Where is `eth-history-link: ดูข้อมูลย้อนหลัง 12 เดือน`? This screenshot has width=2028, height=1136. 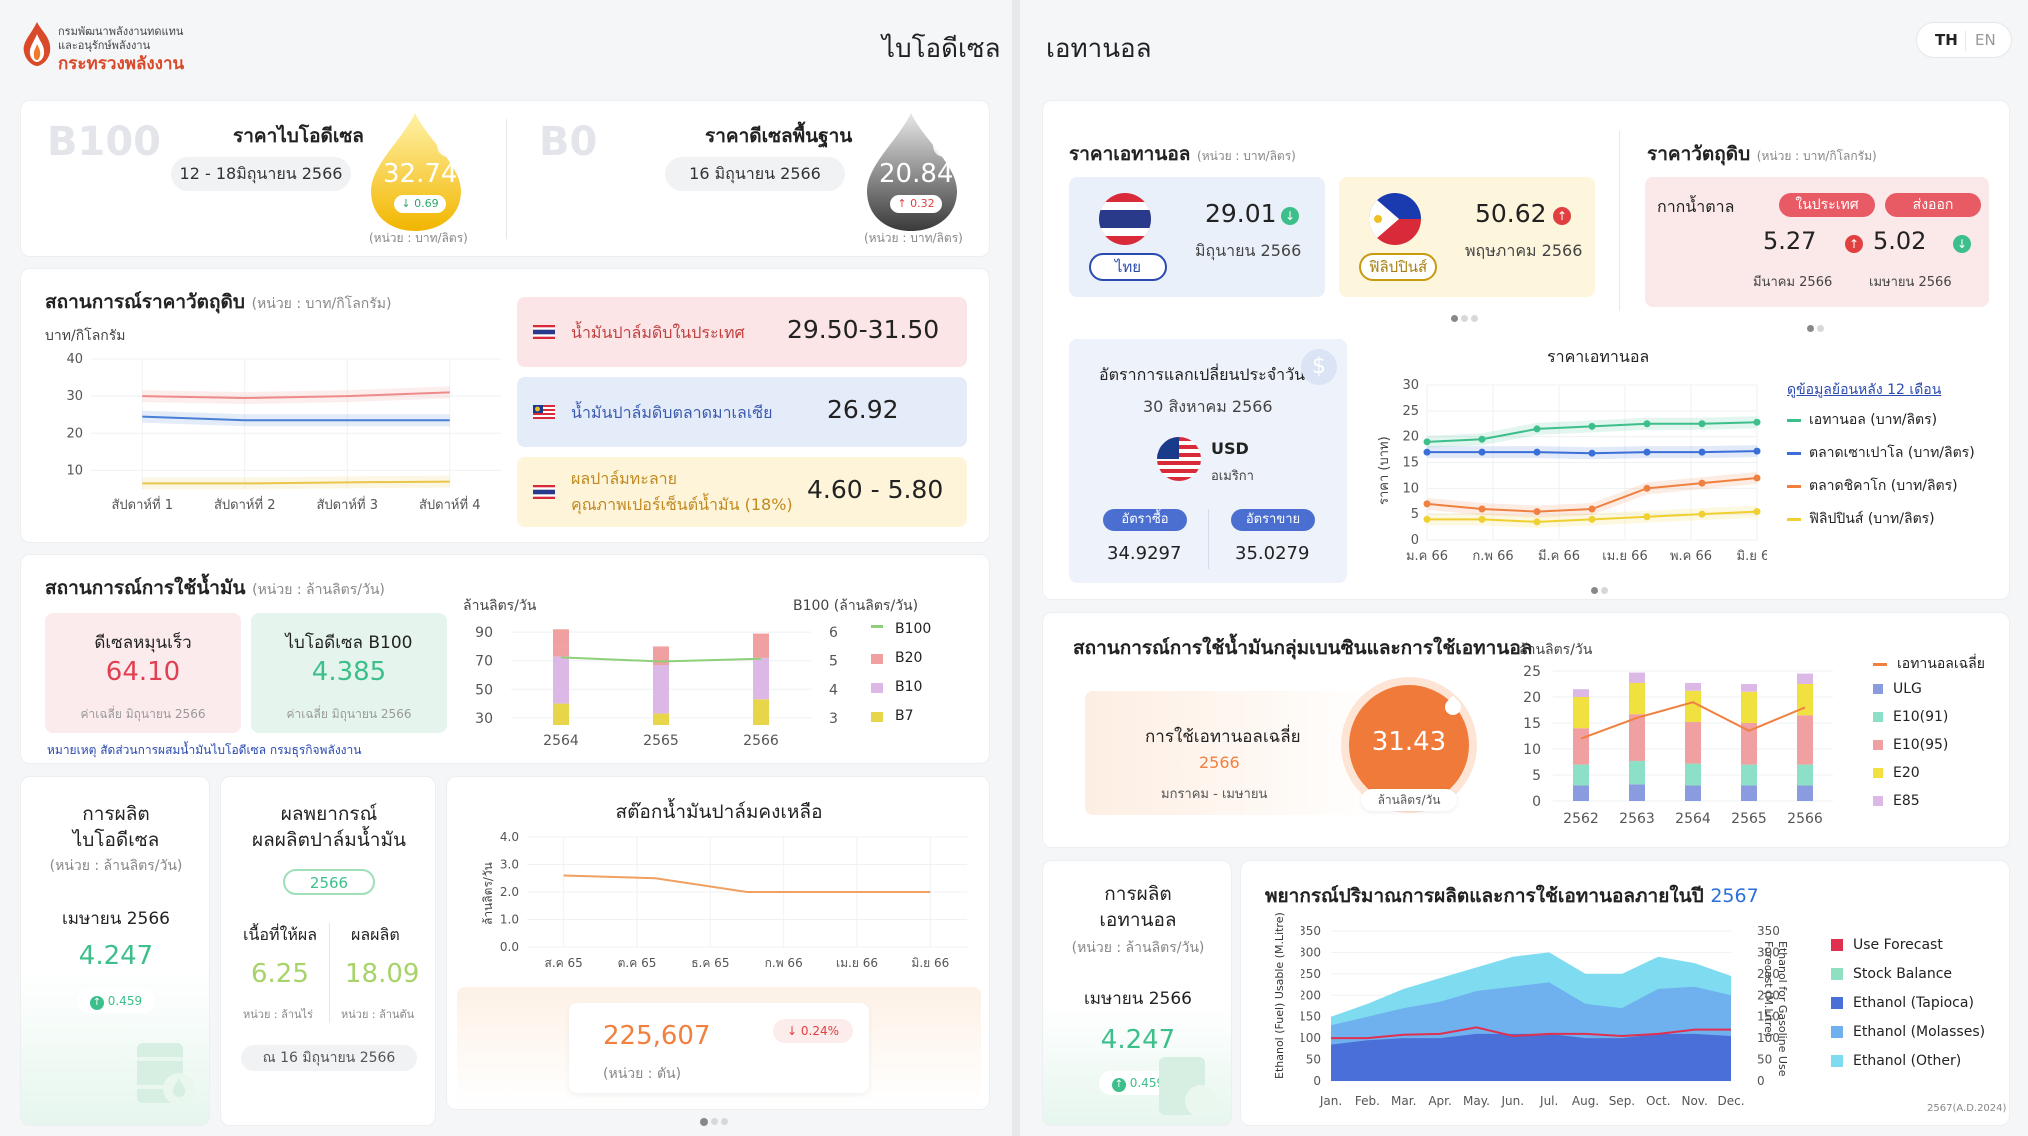 eth-history-link: ดูข้อมูลย้อนหลัง 12 เดือน is located at coordinates (1864, 390).